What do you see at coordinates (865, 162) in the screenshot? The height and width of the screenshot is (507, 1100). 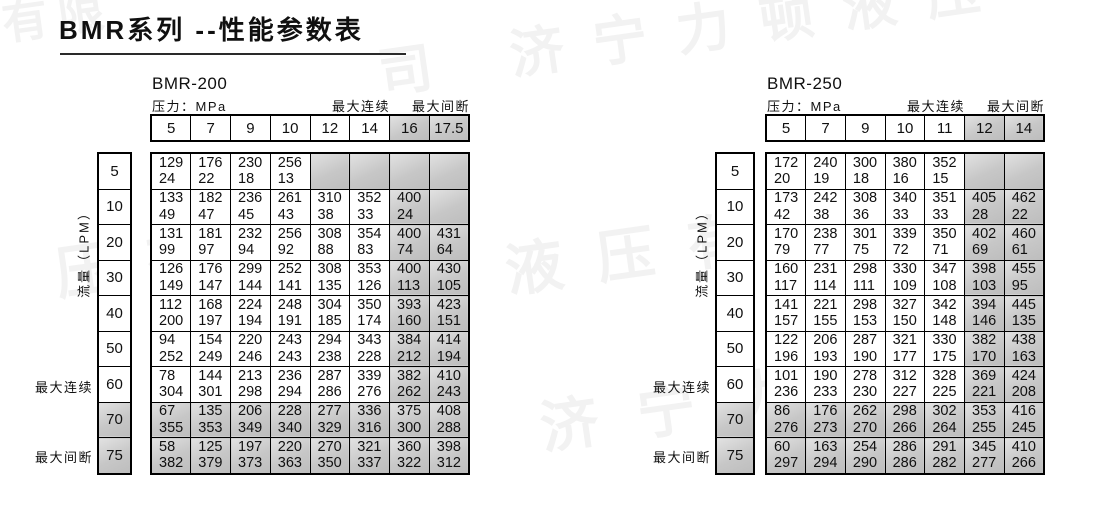 I see `cell-value-top: 300` at bounding box center [865, 162].